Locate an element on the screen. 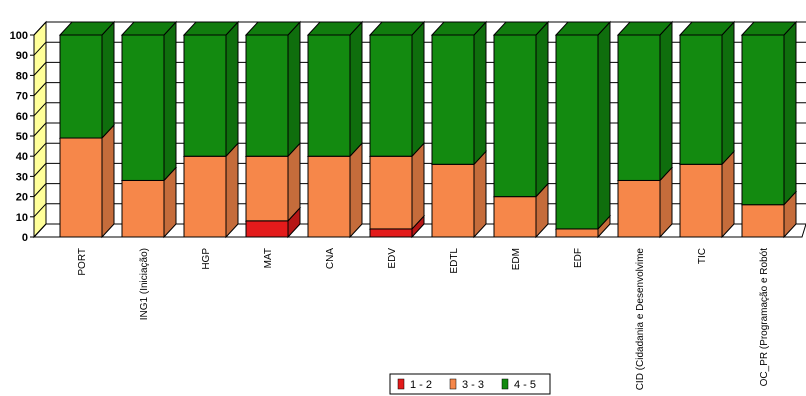  y-tick-label: 100 is located at coordinates (19, 36).